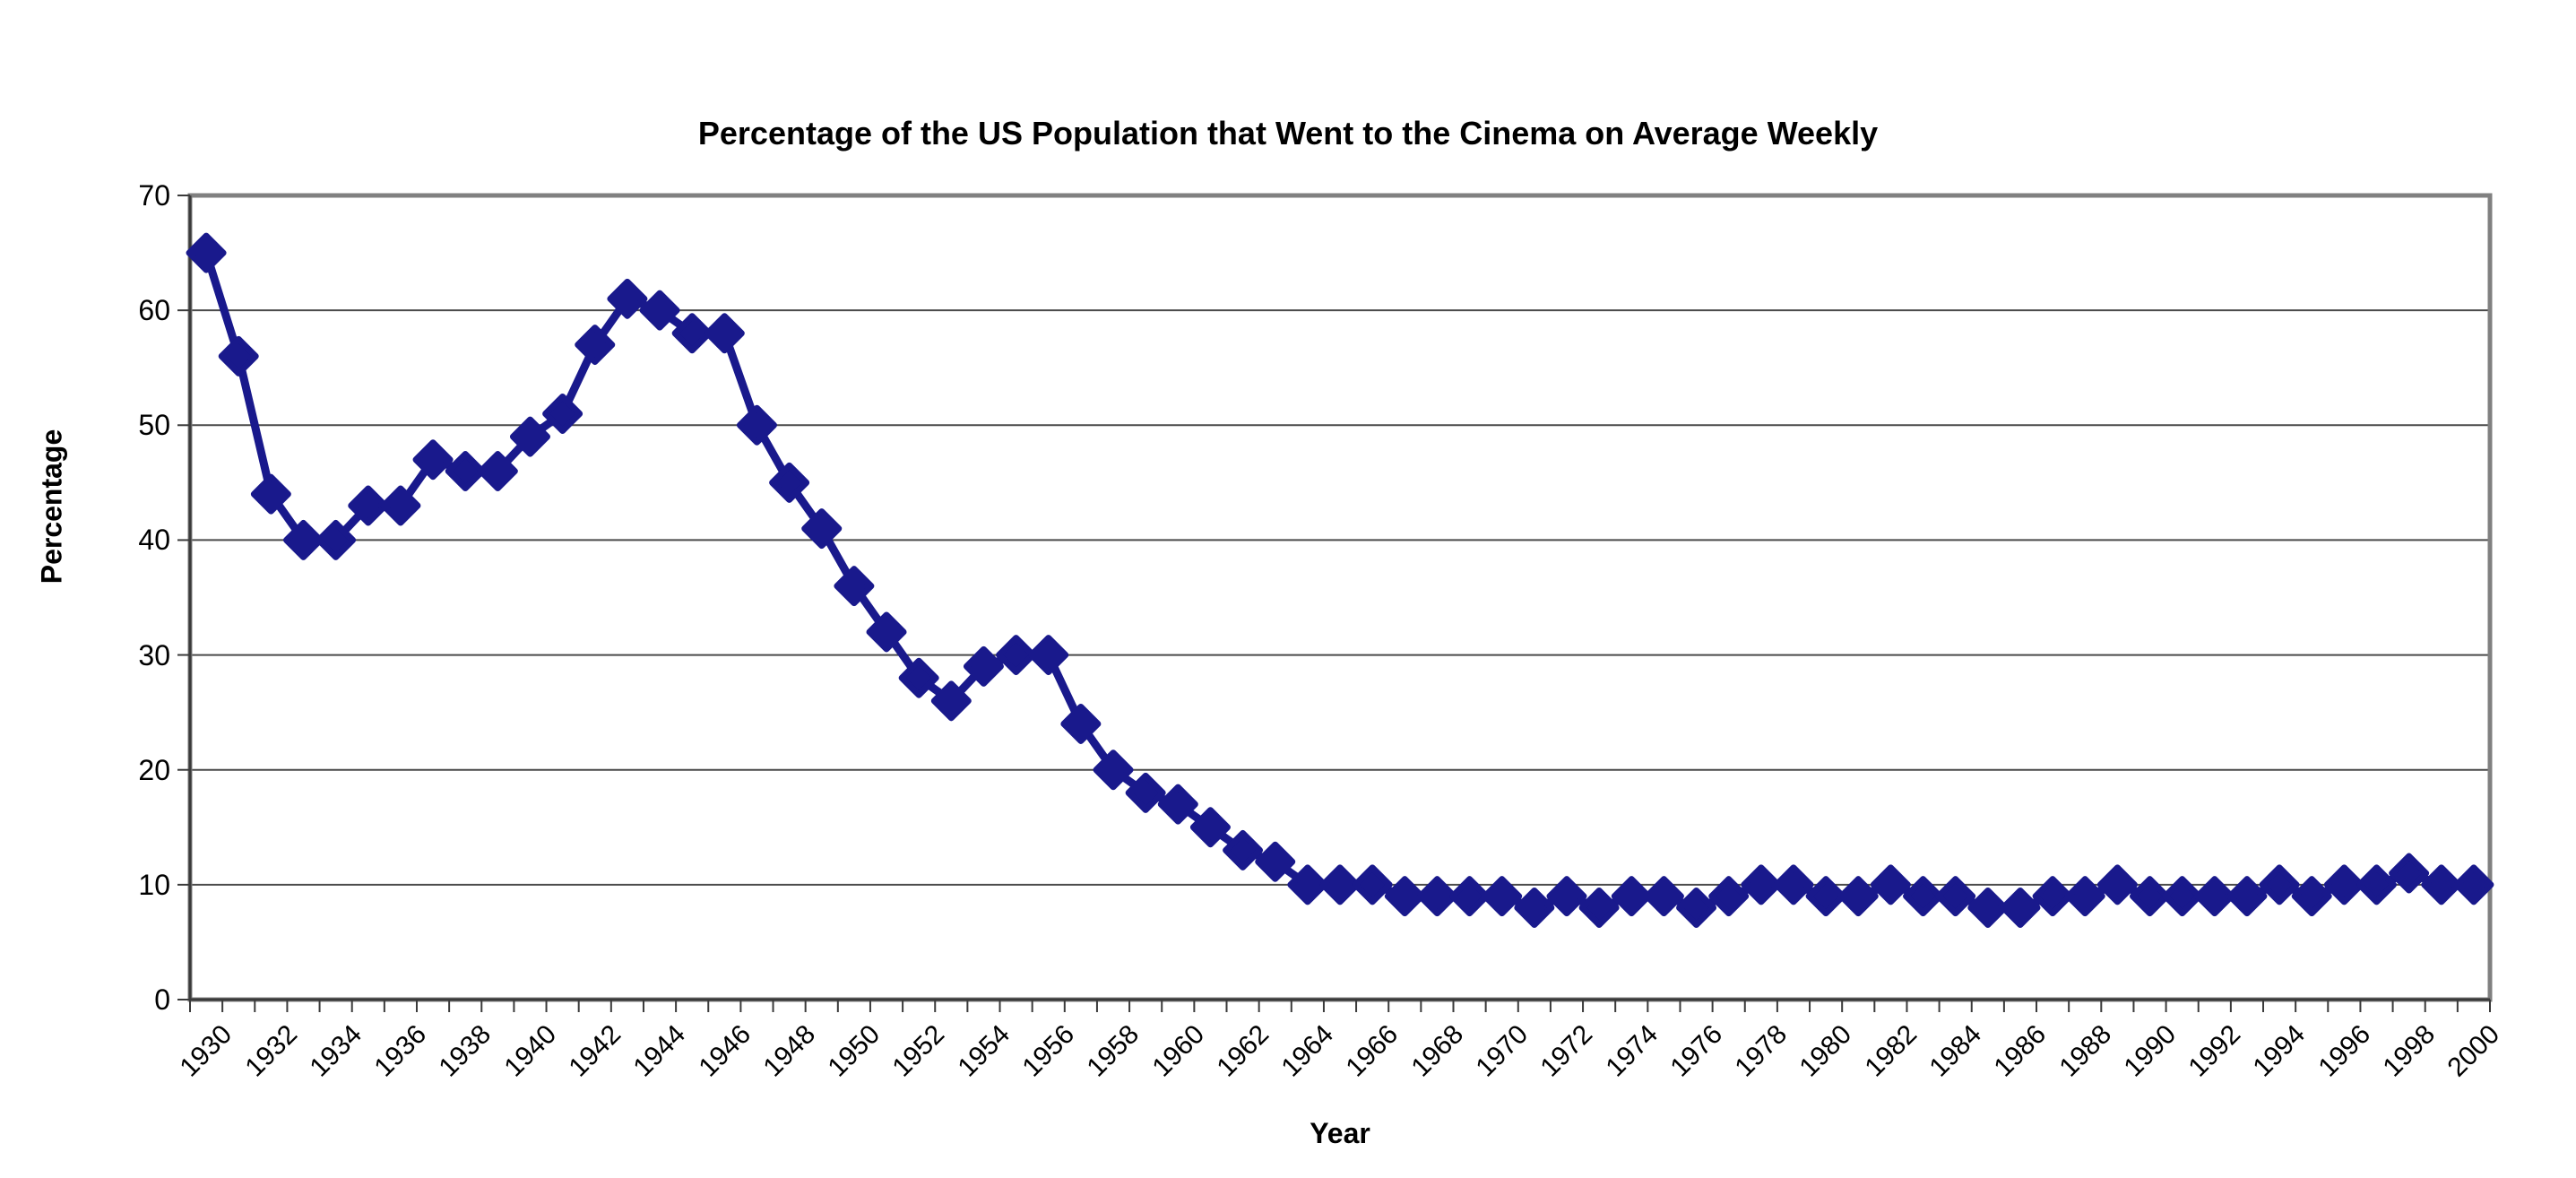 This screenshot has width=2576, height=1178. I want to click on y-tick-label: 50, so click(154, 425).